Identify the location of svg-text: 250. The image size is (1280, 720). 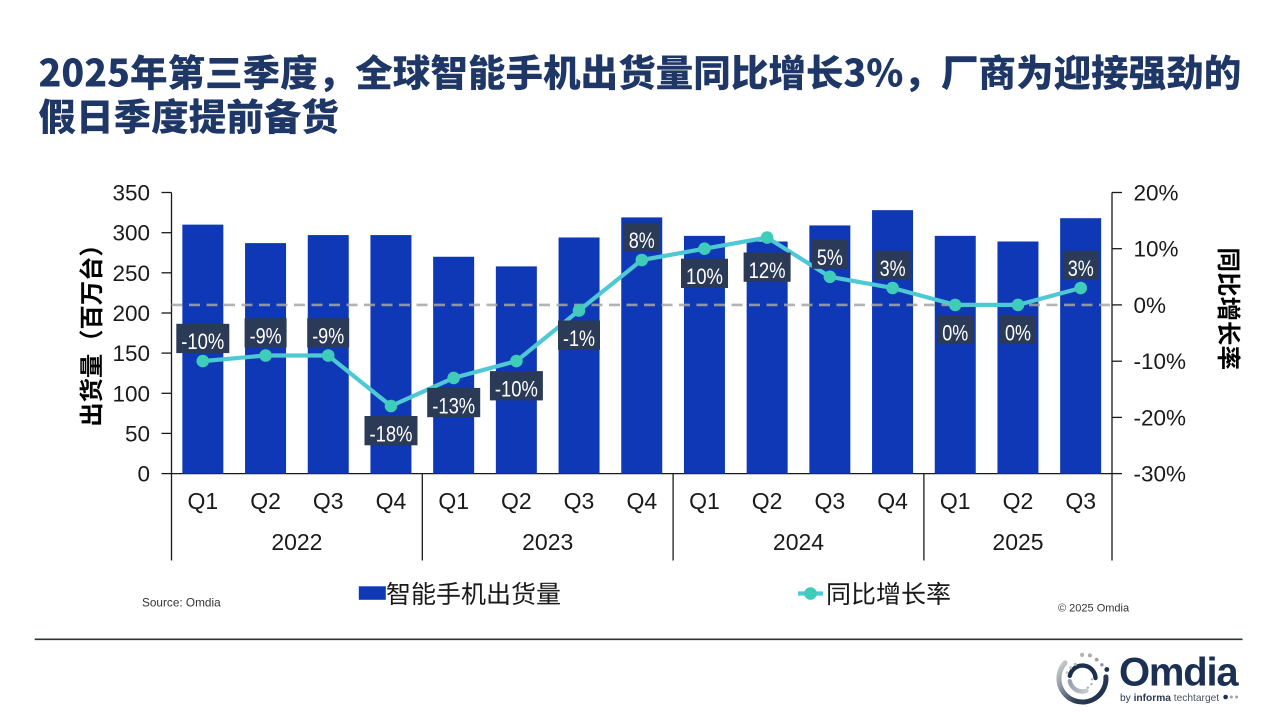
(131, 273).